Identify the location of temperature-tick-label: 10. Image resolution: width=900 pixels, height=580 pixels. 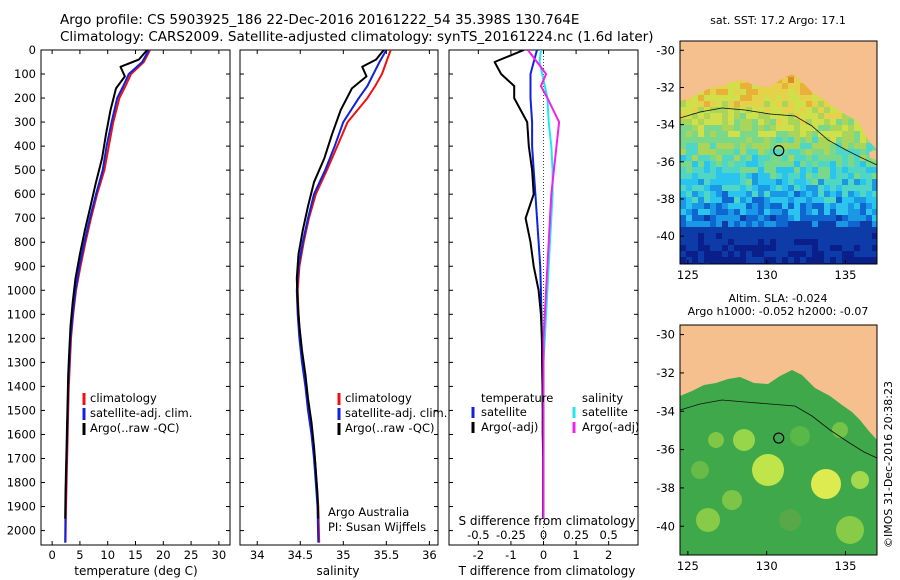
(107, 555).